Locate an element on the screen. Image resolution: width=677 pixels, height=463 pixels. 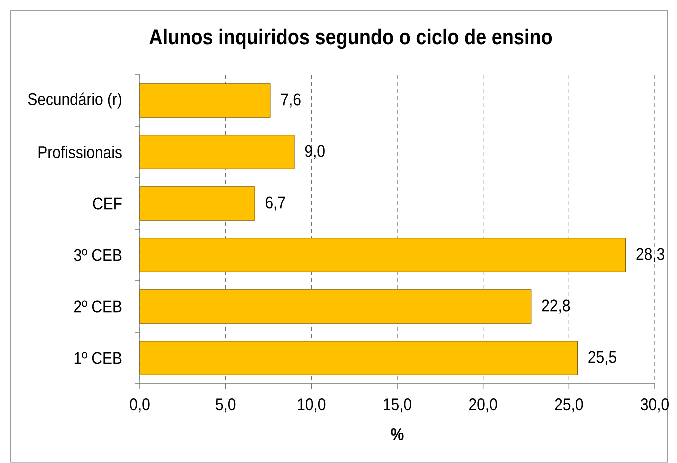
x-tick-label: 30,0 is located at coordinates (655, 405).